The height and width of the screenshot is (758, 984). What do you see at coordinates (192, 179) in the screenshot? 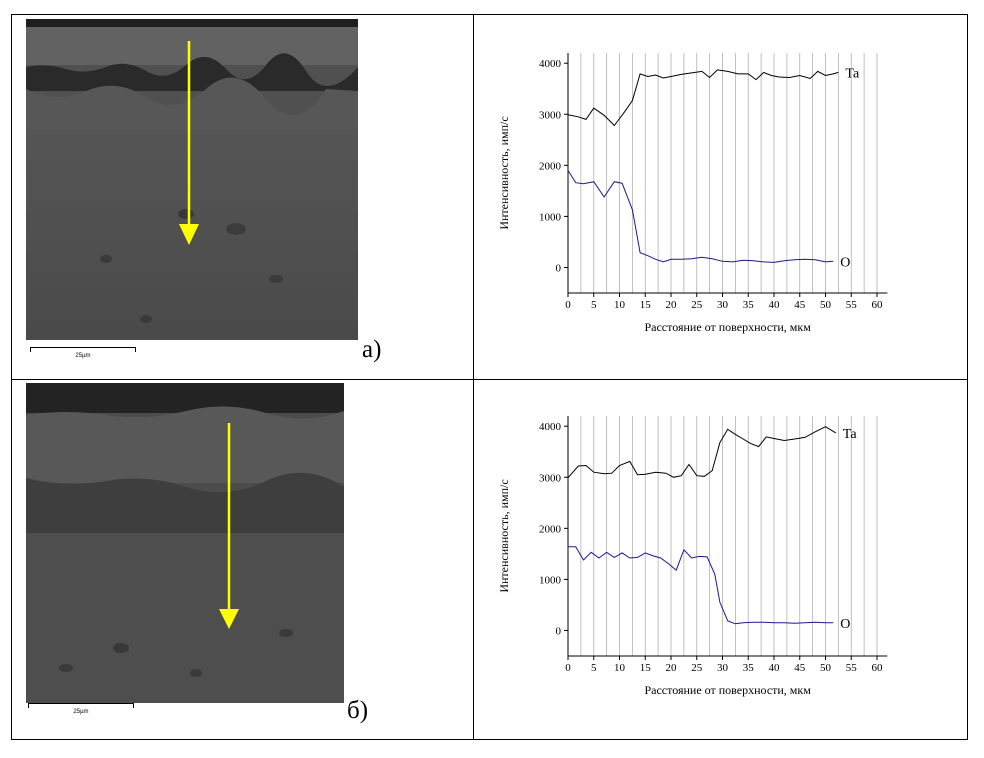
I see `micrograph-a` at bounding box center [192, 179].